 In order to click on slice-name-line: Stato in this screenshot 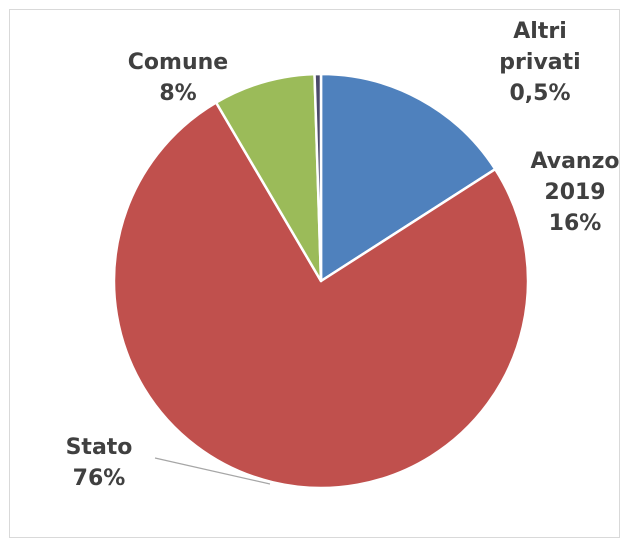, I will do `click(99, 447)`.